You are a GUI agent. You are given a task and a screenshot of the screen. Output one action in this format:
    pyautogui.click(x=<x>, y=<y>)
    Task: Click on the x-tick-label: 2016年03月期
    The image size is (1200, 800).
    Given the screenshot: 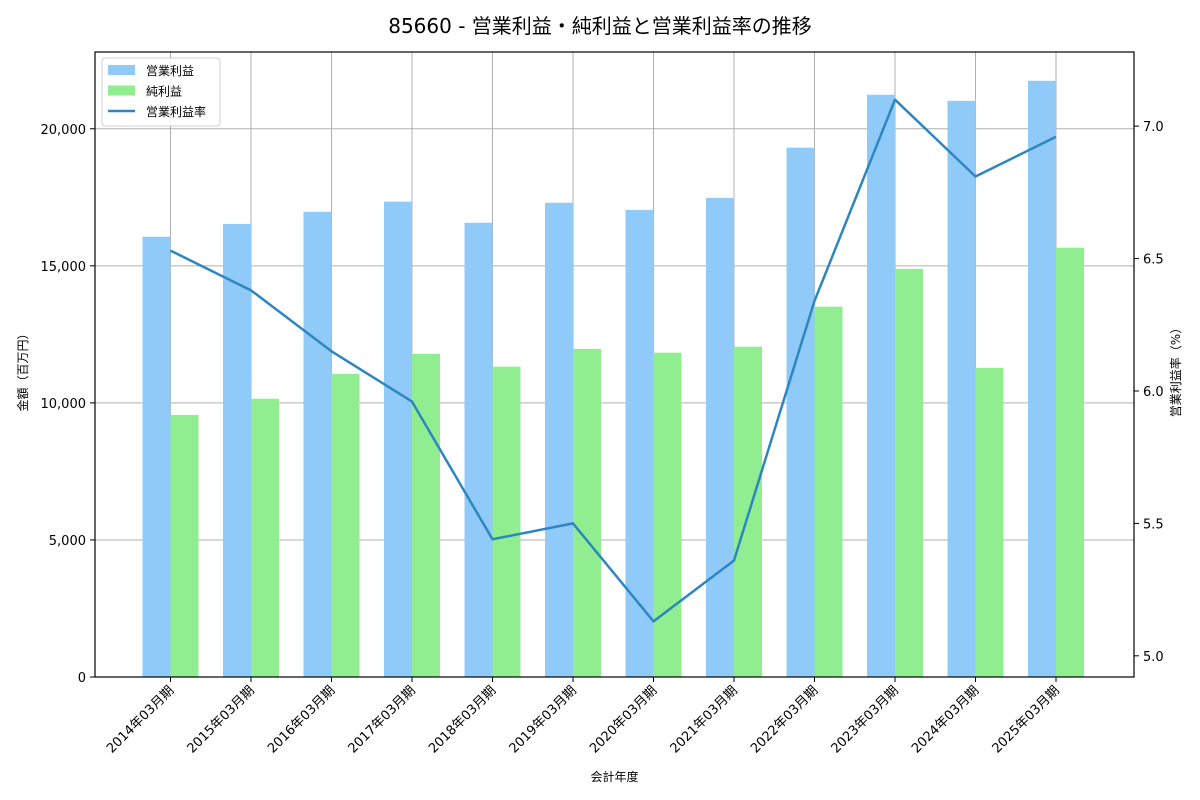 What is the action you would take?
    pyautogui.click(x=301, y=719)
    